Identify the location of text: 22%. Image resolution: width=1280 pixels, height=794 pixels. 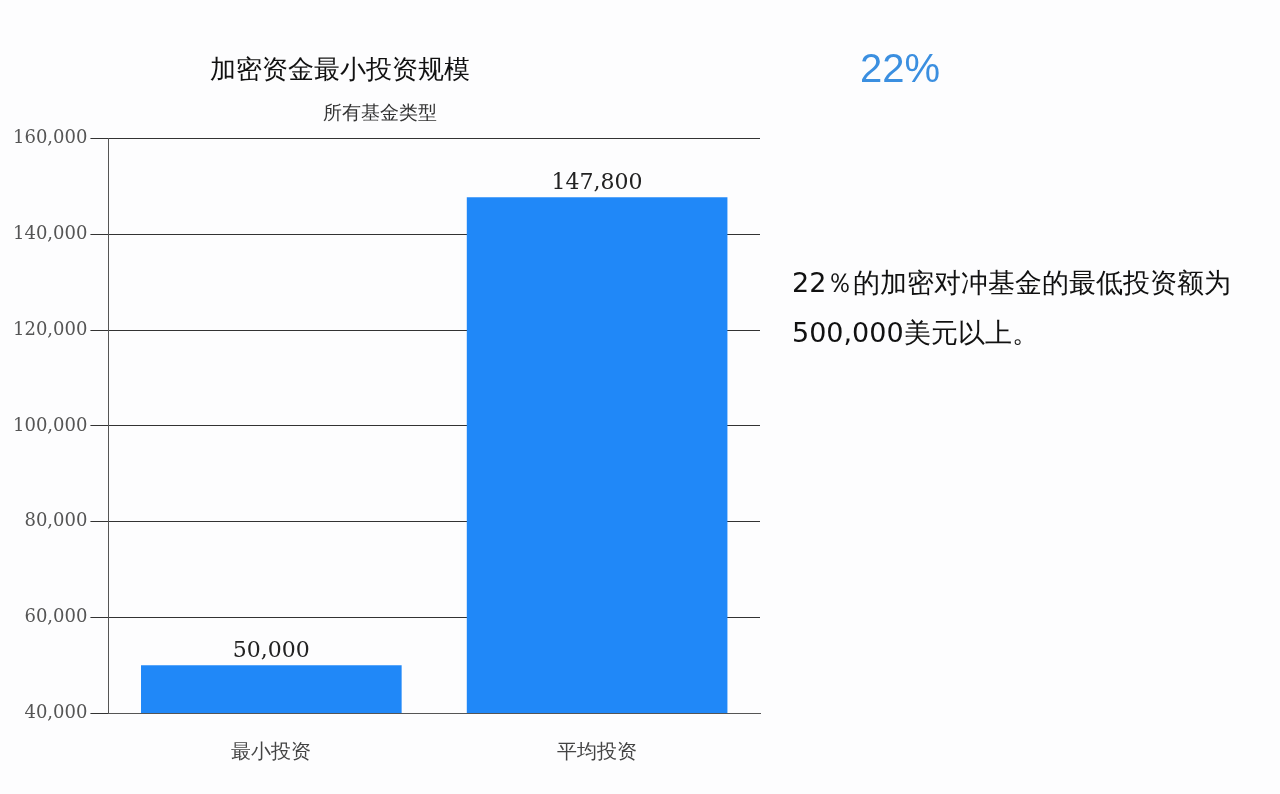
(900, 68).